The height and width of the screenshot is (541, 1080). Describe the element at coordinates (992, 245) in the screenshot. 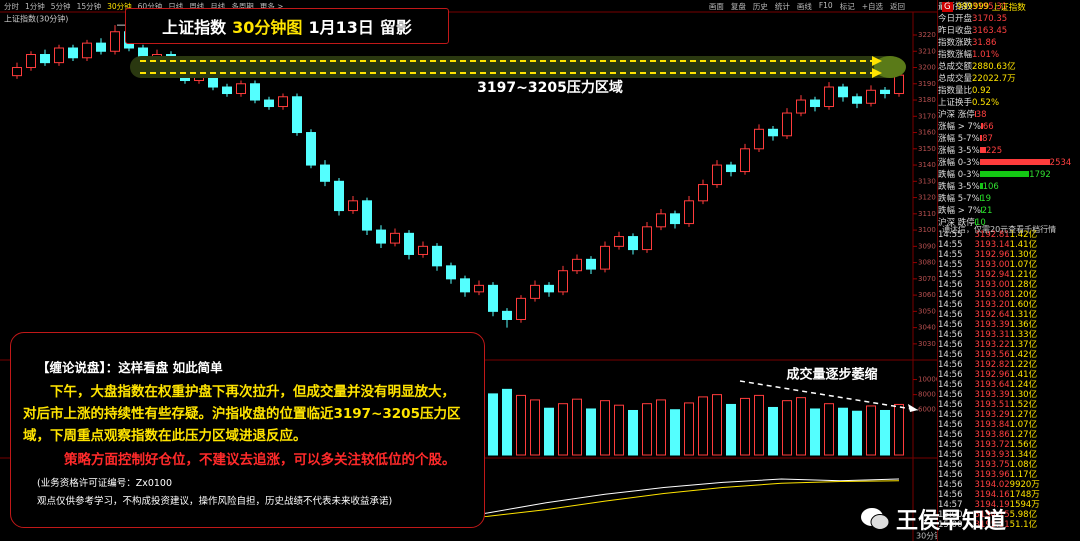

I see `tick-price: 3193.14` at that location.